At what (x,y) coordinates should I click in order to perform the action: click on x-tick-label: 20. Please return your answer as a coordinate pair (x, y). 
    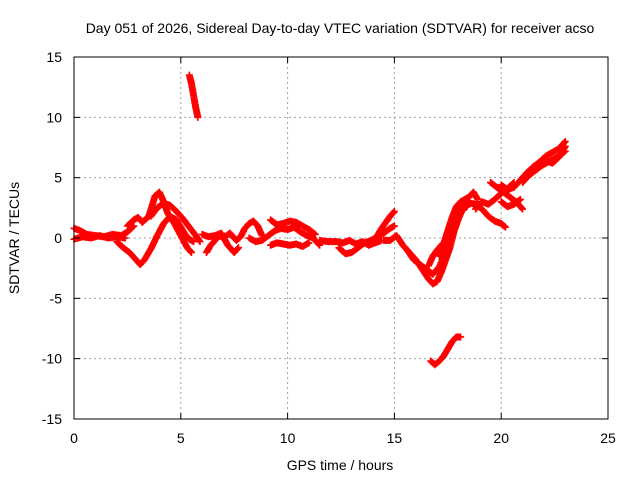
    Looking at the image, I should click on (501, 438).